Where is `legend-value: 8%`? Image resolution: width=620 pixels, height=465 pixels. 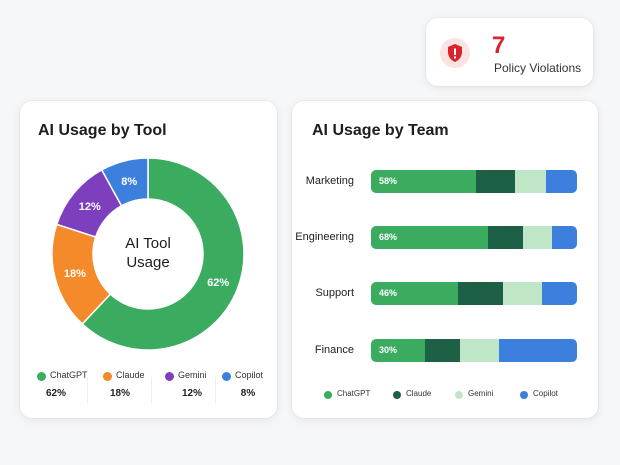
legend-value: 8% is located at coordinates (248, 393).